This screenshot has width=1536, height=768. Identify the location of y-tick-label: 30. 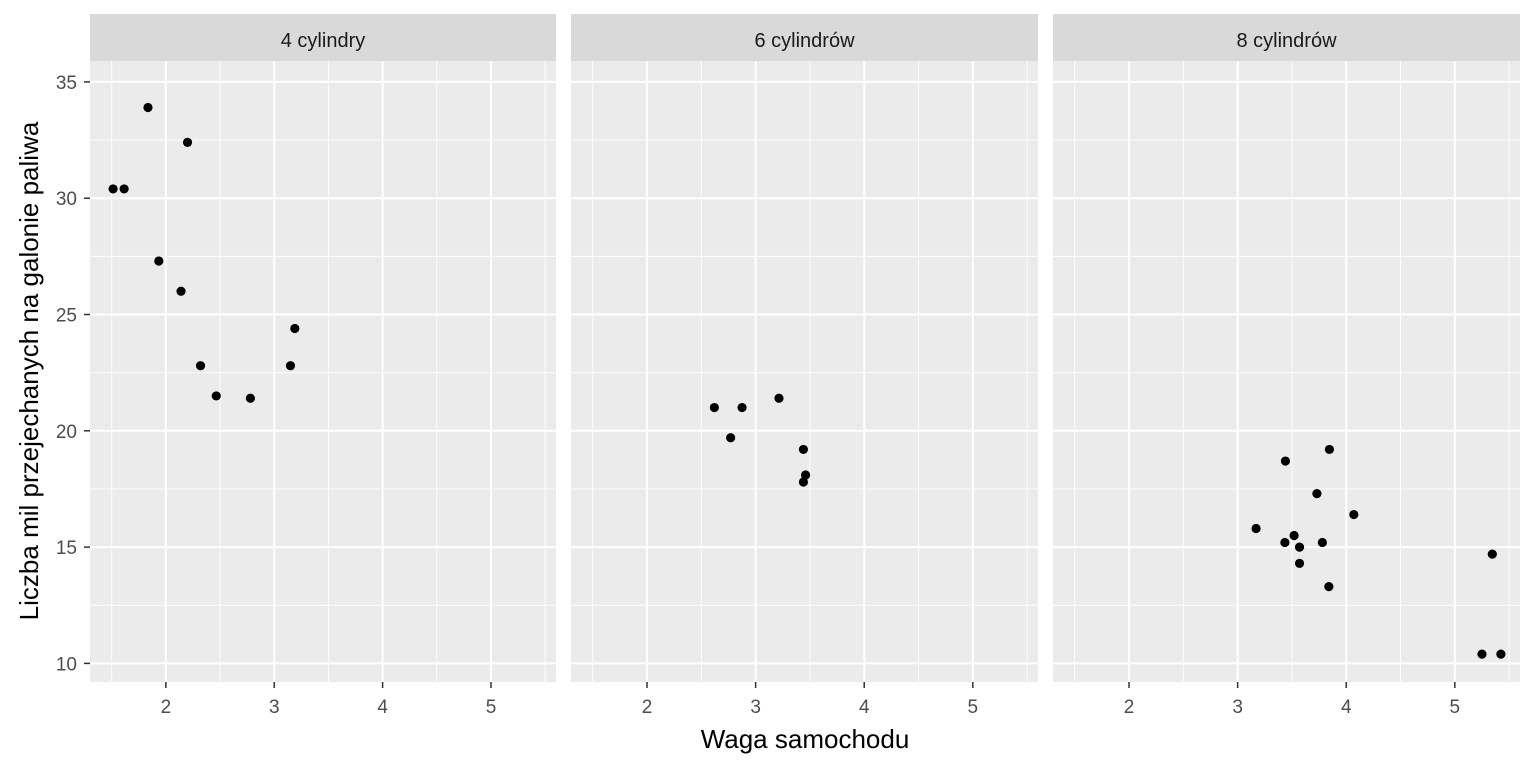
(66, 199).